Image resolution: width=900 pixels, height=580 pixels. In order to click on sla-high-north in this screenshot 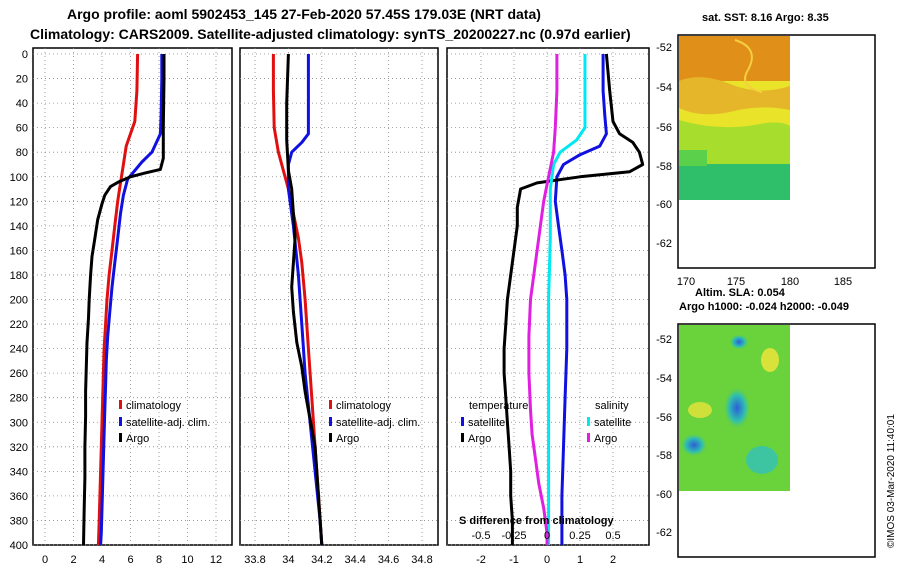, I will do `click(770, 360)`.